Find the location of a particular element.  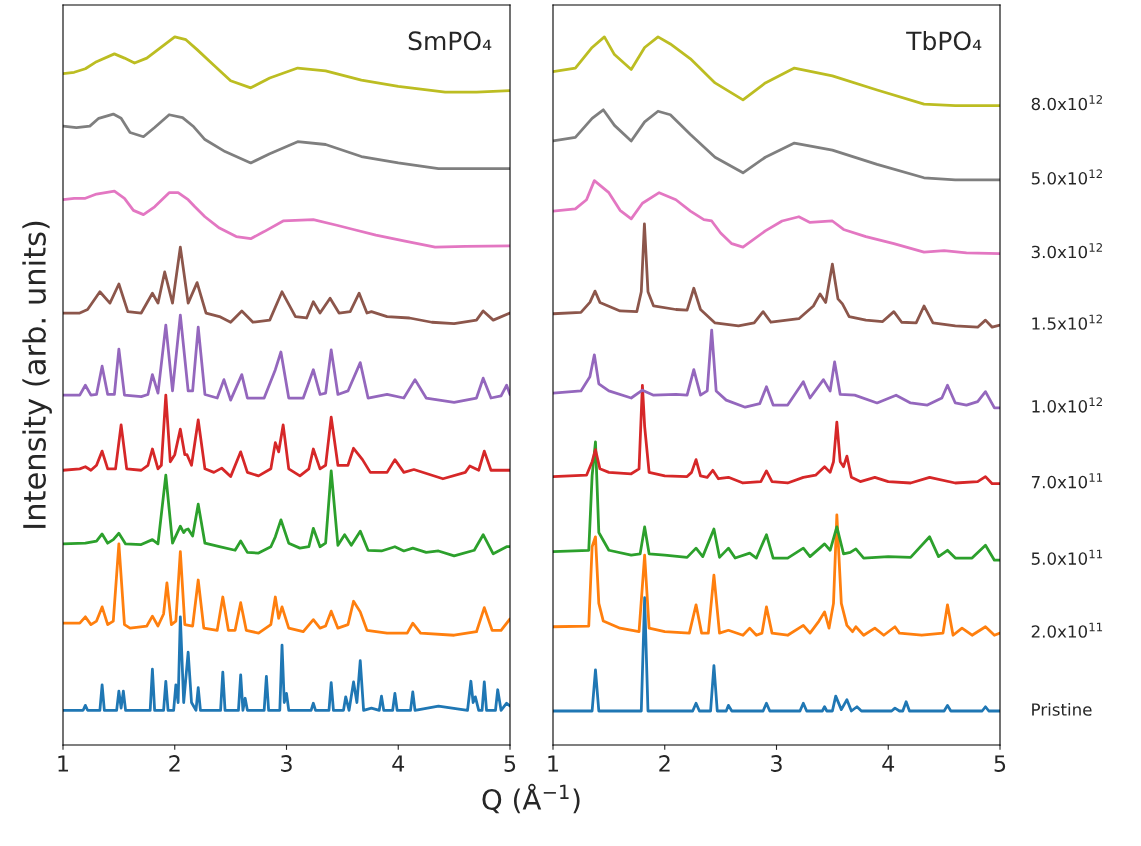

series-label: 1.5x10$^{12}$ is located at coordinates (1067, 322).